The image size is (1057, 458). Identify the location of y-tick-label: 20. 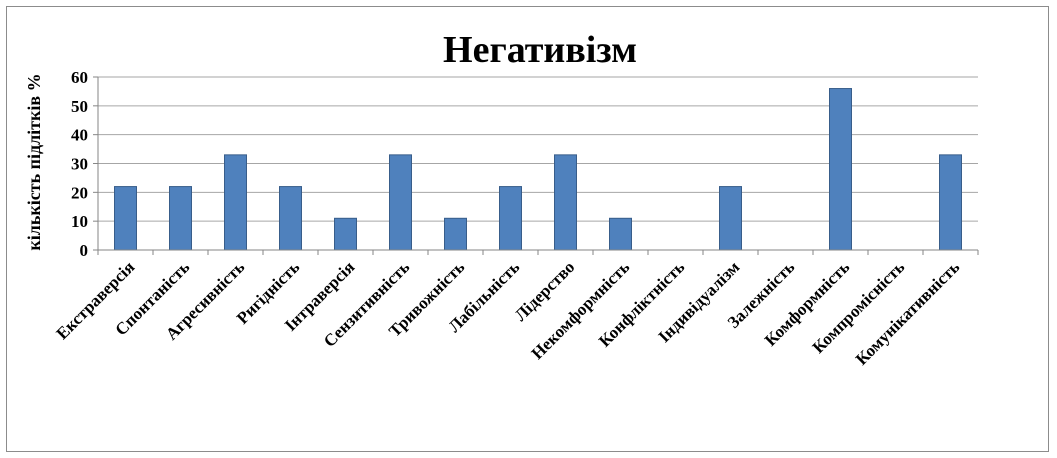
(79, 192).